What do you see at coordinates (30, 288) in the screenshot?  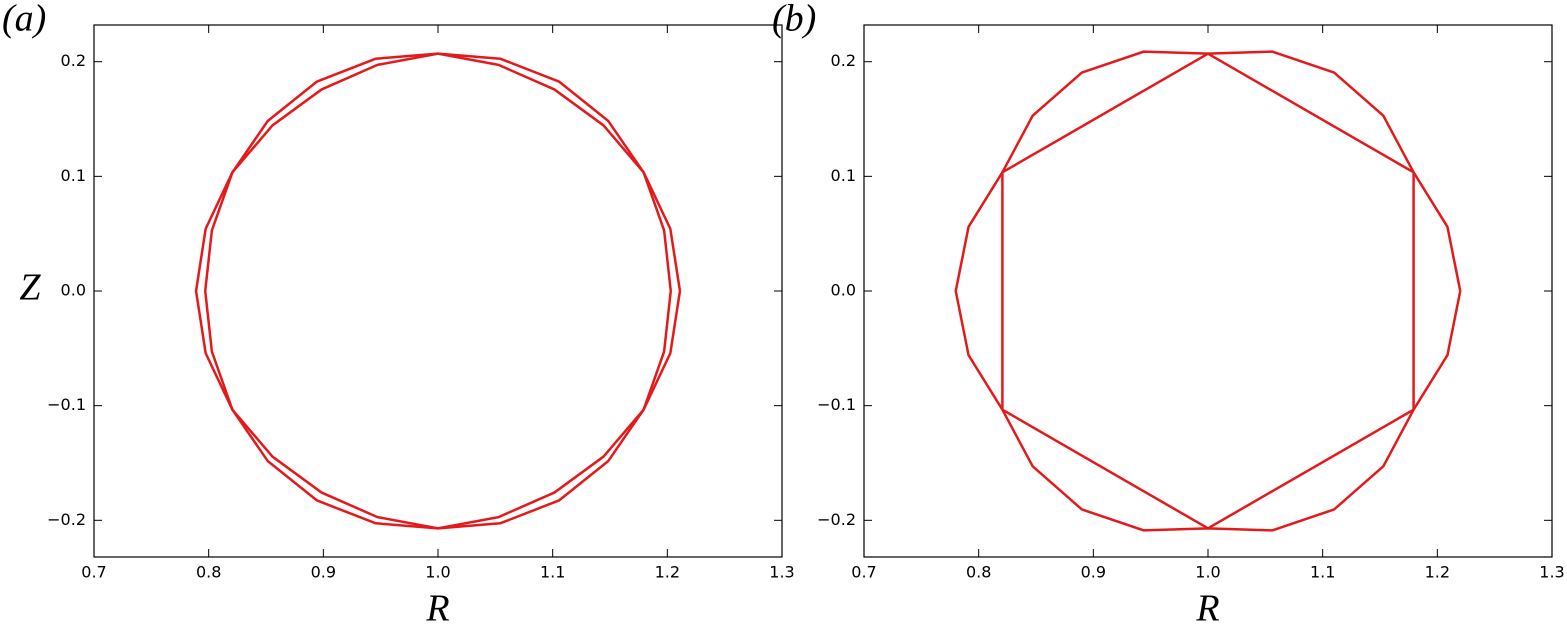 I see `y-axis-label: Z` at bounding box center [30, 288].